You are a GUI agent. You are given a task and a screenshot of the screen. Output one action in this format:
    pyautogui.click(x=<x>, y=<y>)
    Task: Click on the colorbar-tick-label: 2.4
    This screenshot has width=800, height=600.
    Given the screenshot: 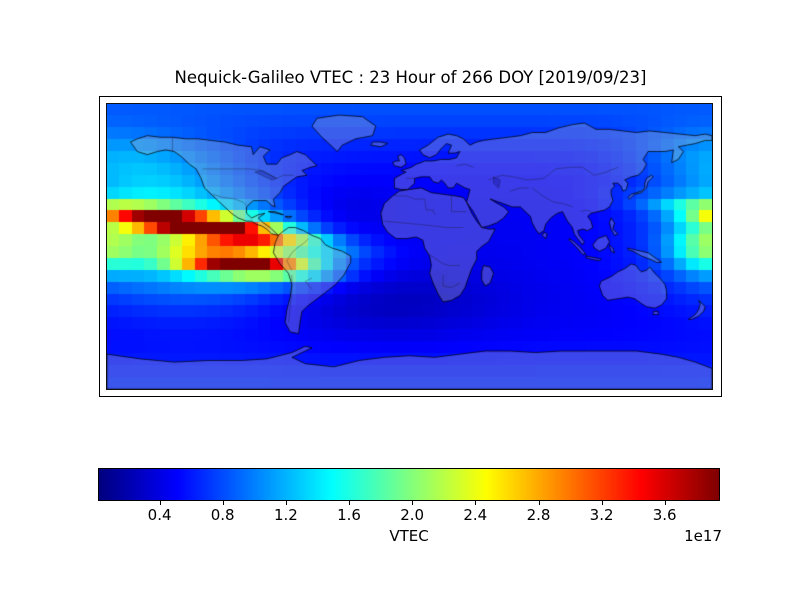 What is the action you would take?
    pyautogui.click(x=475, y=515)
    